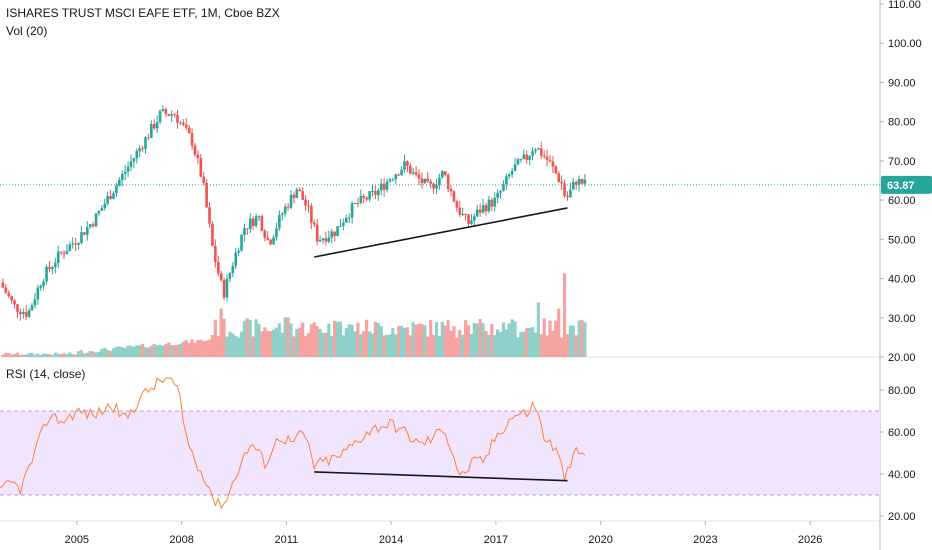 This screenshot has height=550, width=932. I want to click on price-tick-label: 40.00, so click(902, 280).